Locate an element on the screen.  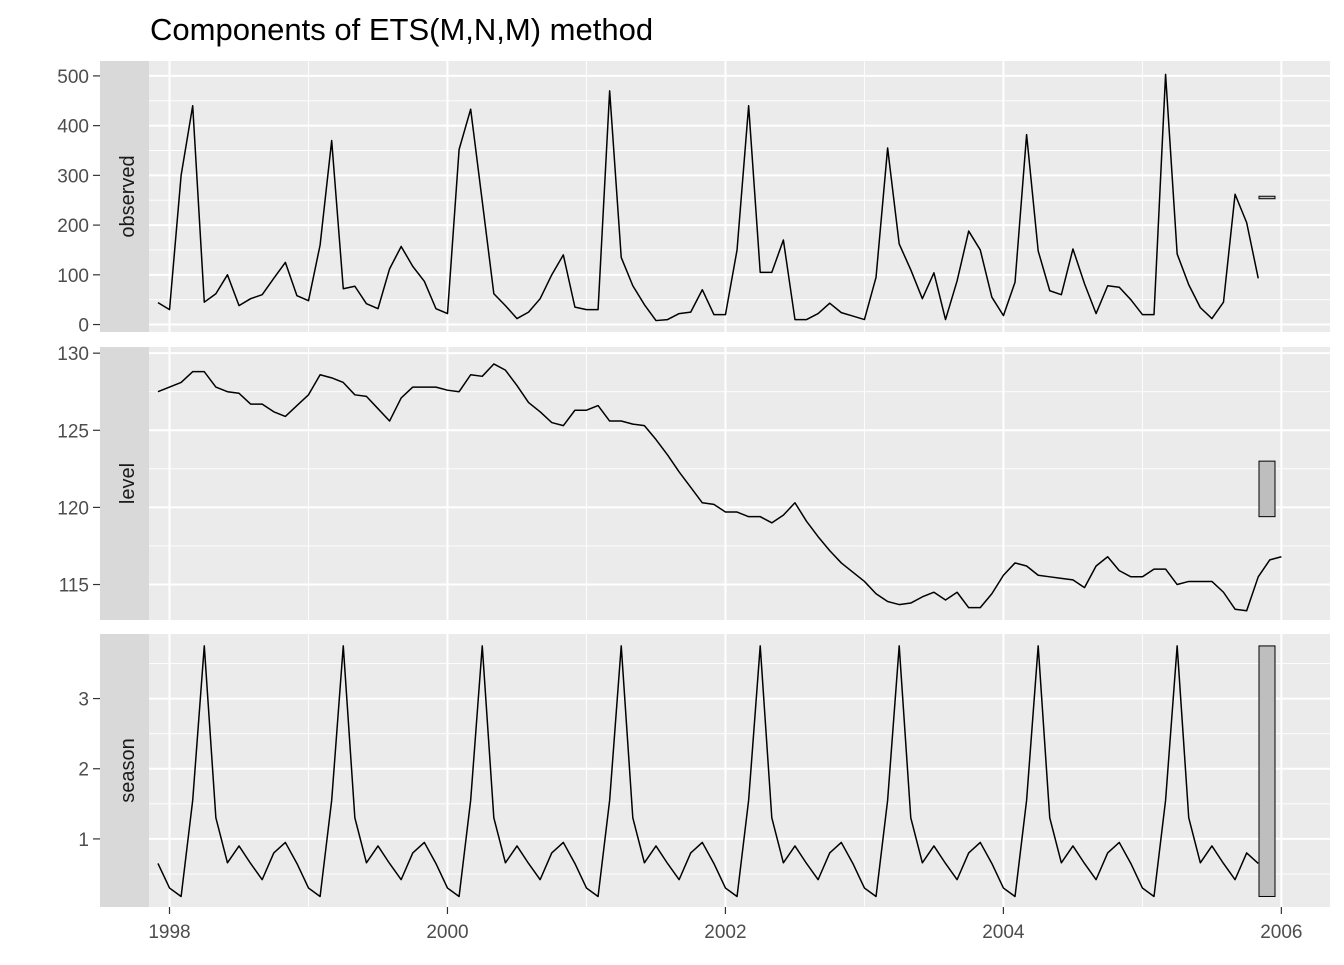
y-tick-label: 2 is located at coordinates (83, 770).